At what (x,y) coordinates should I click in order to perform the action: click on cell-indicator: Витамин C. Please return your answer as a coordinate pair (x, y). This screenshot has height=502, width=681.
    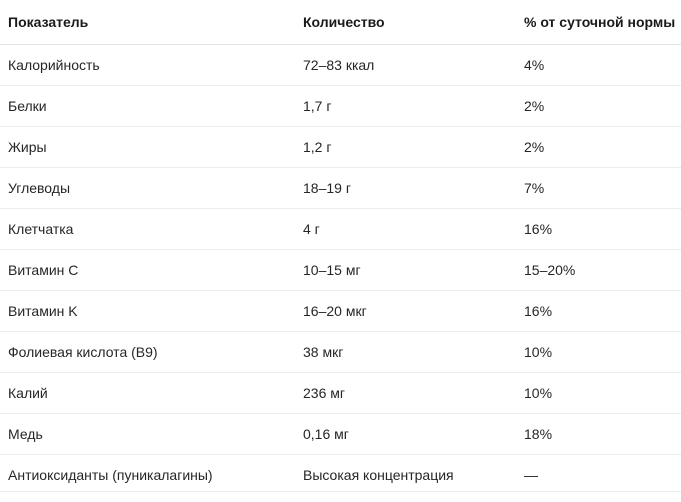
    Looking at the image, I should click on (147, 270).